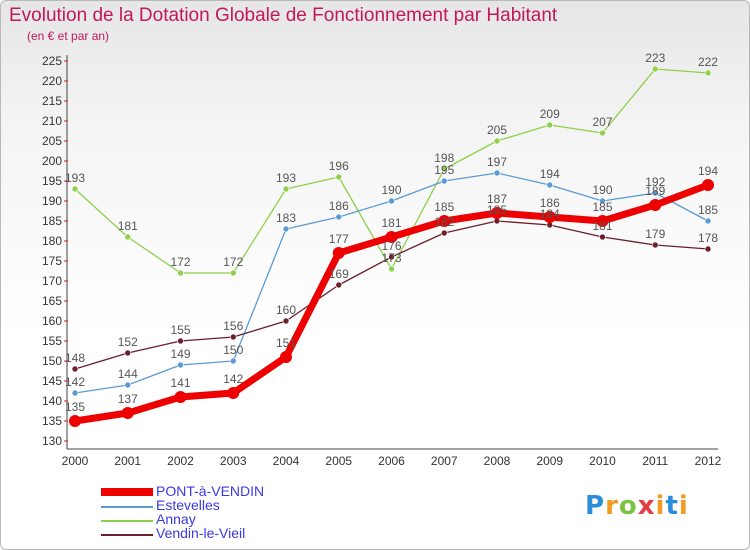  I want to click on x-tick-label: 2003, so click(233, 461).